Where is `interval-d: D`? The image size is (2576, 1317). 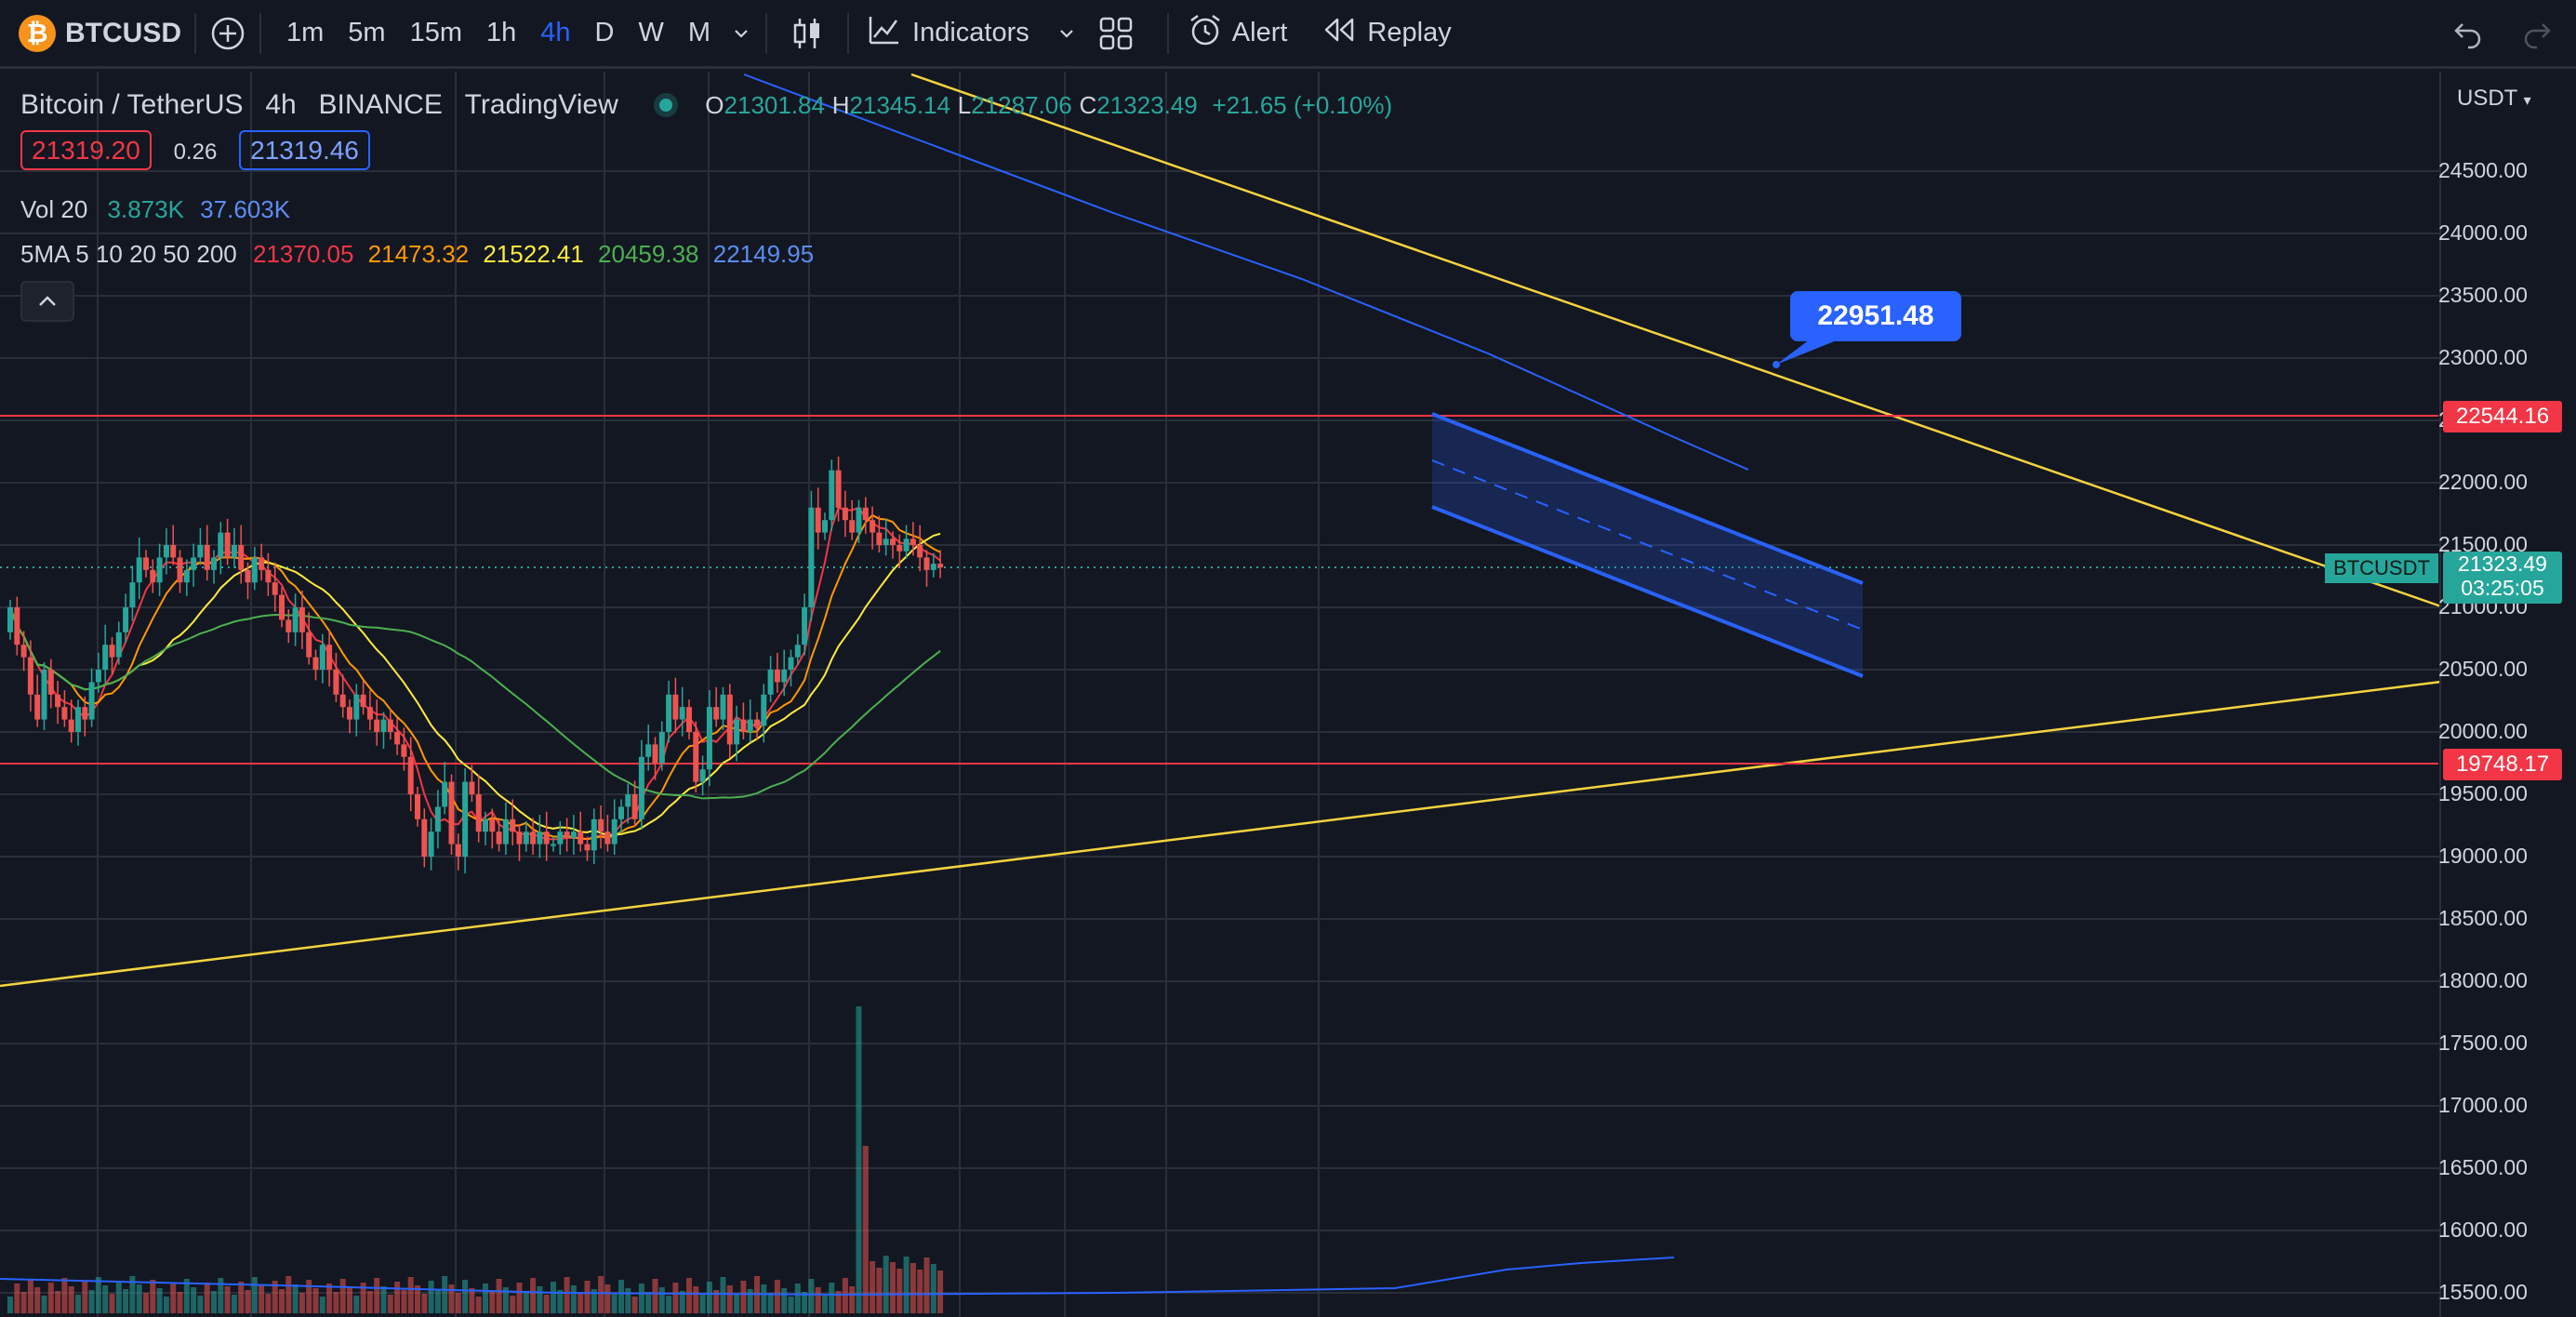
interval-d: D is located at coordinates (604, 32).